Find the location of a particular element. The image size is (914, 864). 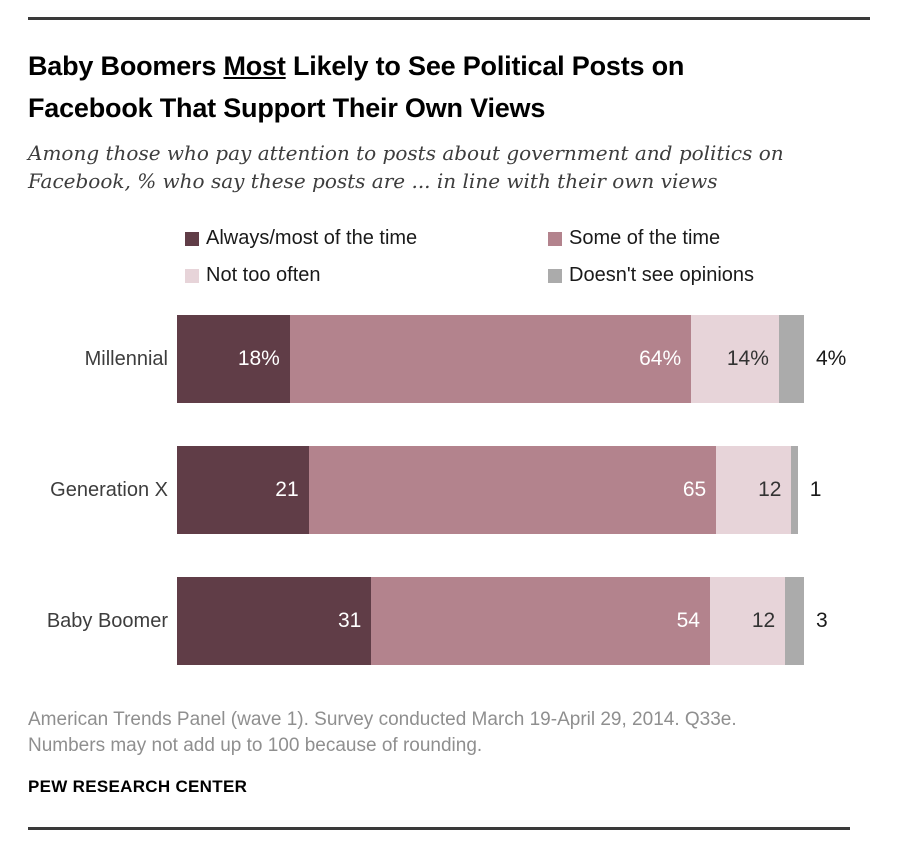

title-text: Most is located at coordinates (254, 66).